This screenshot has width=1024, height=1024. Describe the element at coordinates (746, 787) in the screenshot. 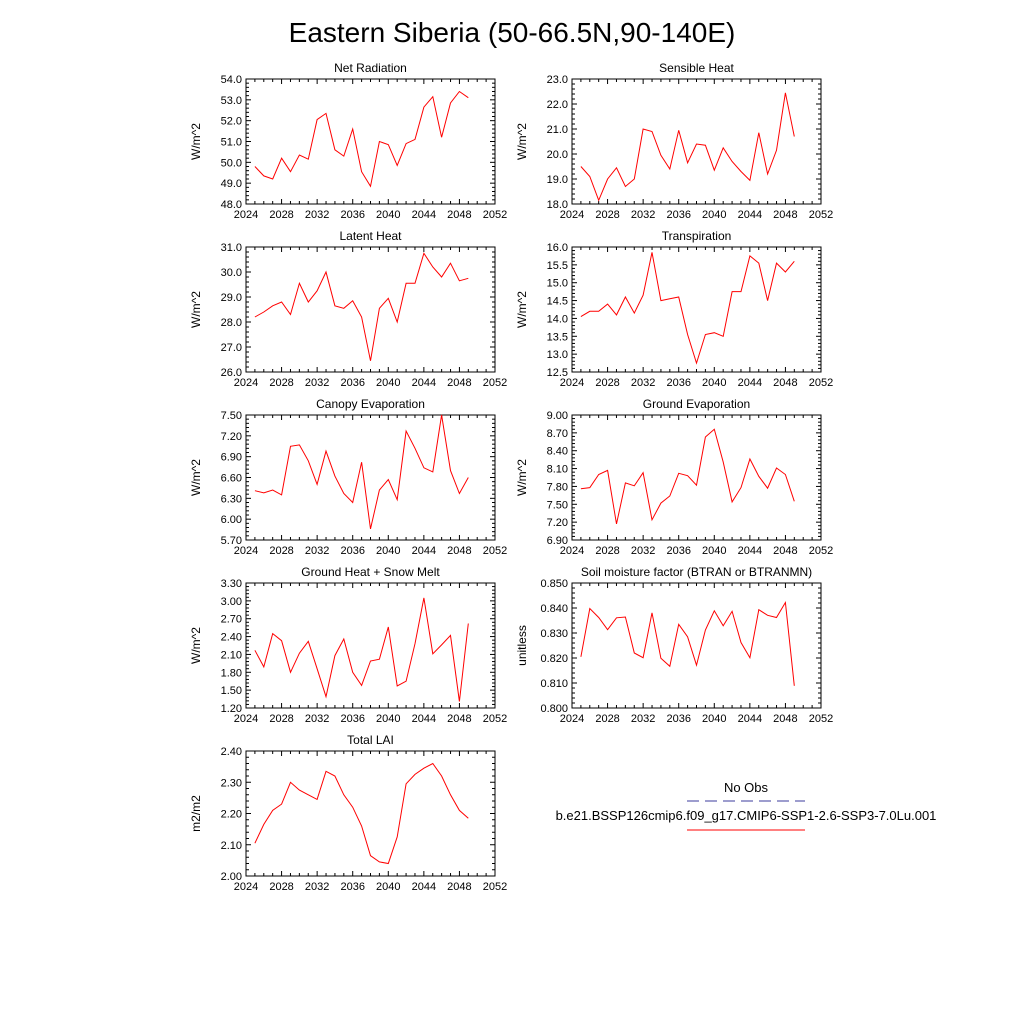

I see `legend-obs-label: No Obs` at that location.